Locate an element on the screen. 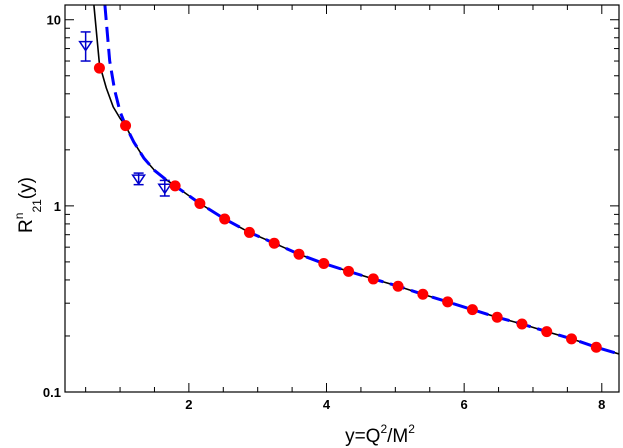 The image size is (623, 448). y-axis-label: Rn21(y) is located at coordinates (28, 205).